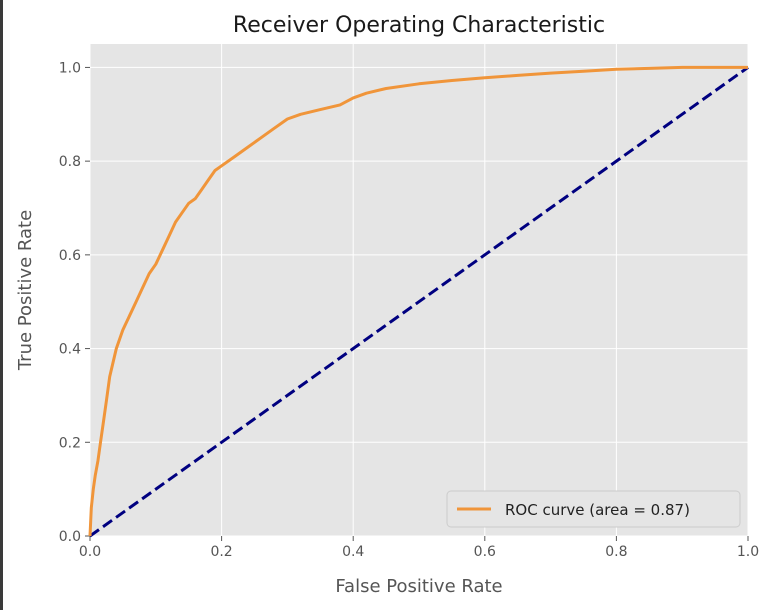 The width and height of the screenshot is (774, 610). What do you see at coordinates (74, 302) in the screenshot?
I see `y-axis-ticks: 0.0 0.2 0.4 0.6 0.8 1.0` at bounding box center [74, 302].